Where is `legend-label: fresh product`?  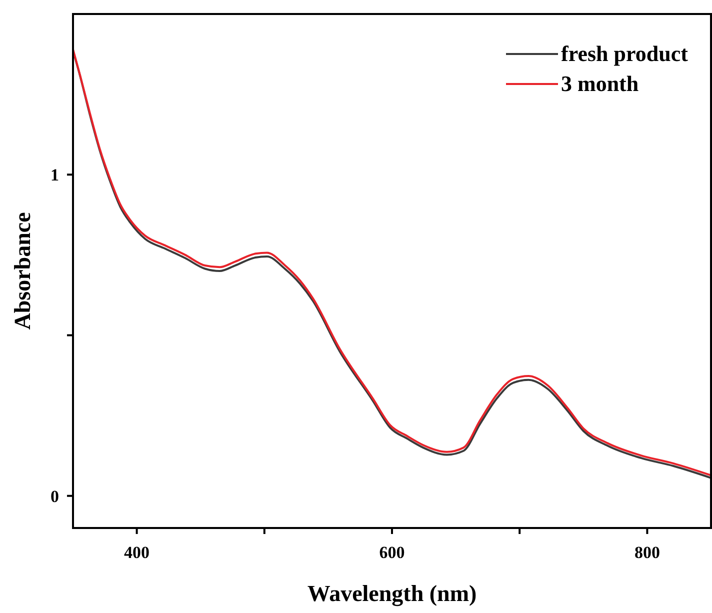 legend-label: fresh product is located at coordinates (625, 53).